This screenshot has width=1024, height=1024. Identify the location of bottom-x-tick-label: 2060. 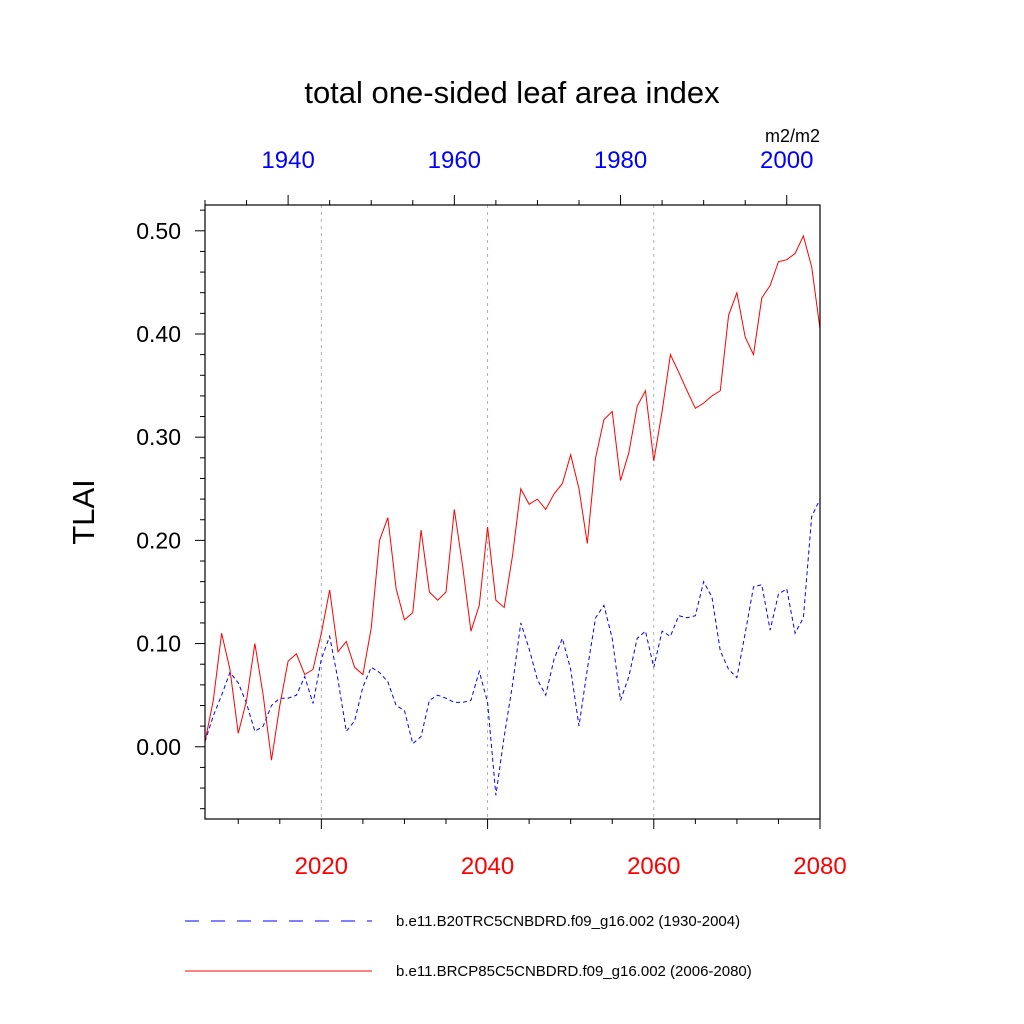
(653, 866).